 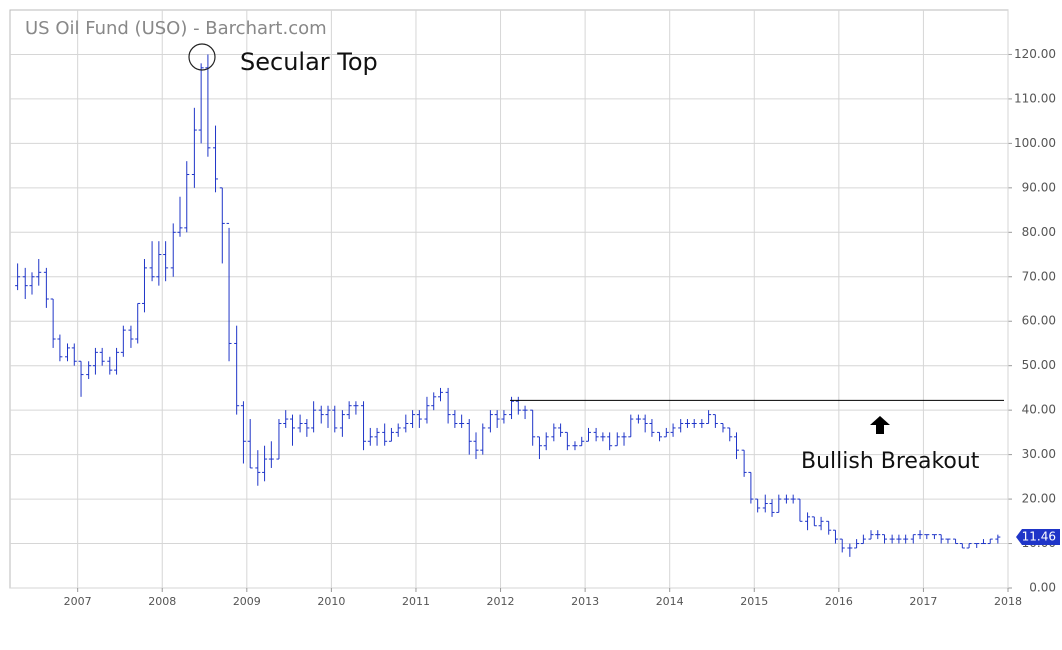 I want to click on y-tick-label: 0.00, so click(x=1042, y=588).